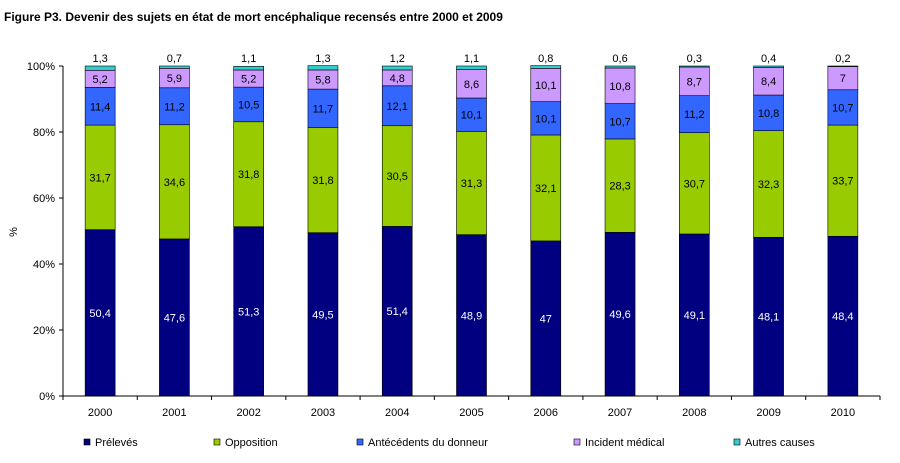 The width and height of the screenshot is (900, 463). What do you see at coordinates (47, 397) in the screenshot?
I see `y-tick-label: 0%` at bounding box center [47, 397].